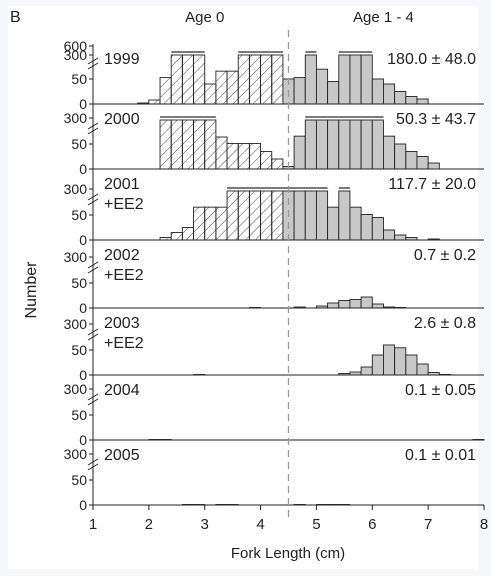 Image resolution: width=491 pixels, height=576 pixels. What do you see at coordinates (122, 184) in the screenshot?
I see `panel-year-label: 2001` at bounding box center [122, 184].